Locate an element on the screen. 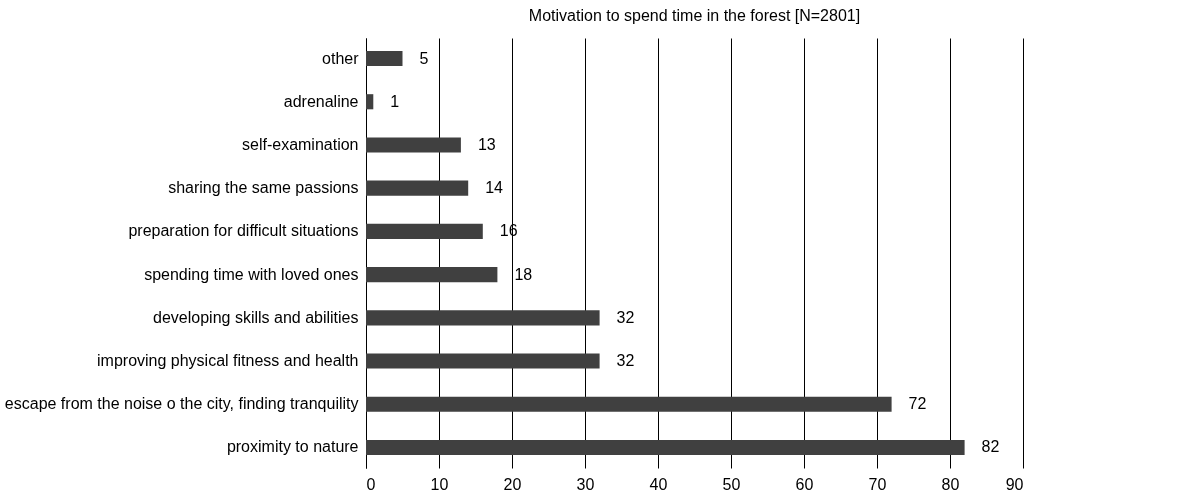  y-tick-label: other is located at coordinates (341, 58).